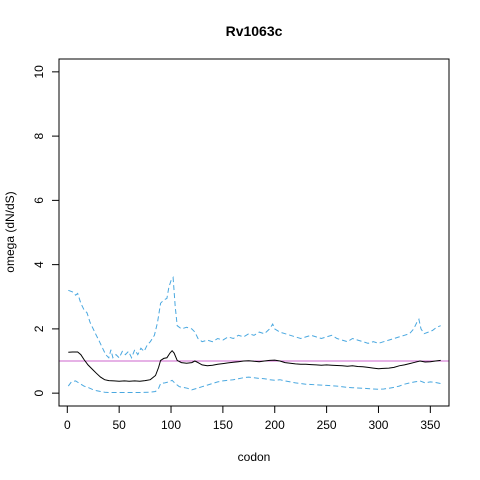 The height and width of the screenshot is (480, 480). What do you see at coordinates (327, 425) in the screenshot?
I see `x-tick-label: 250` at bounding box center [327, 425].